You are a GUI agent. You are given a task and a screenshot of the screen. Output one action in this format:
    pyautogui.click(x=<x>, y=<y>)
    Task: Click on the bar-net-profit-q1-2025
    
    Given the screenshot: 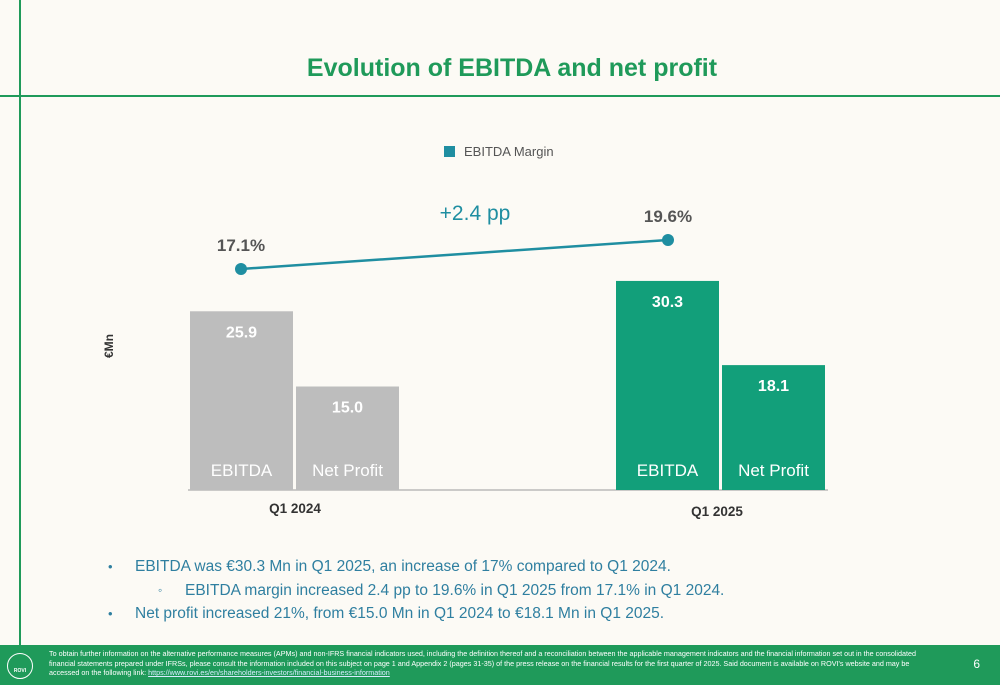 What is the action you would take?
    pyautogui.click(x=773, y=427)
    